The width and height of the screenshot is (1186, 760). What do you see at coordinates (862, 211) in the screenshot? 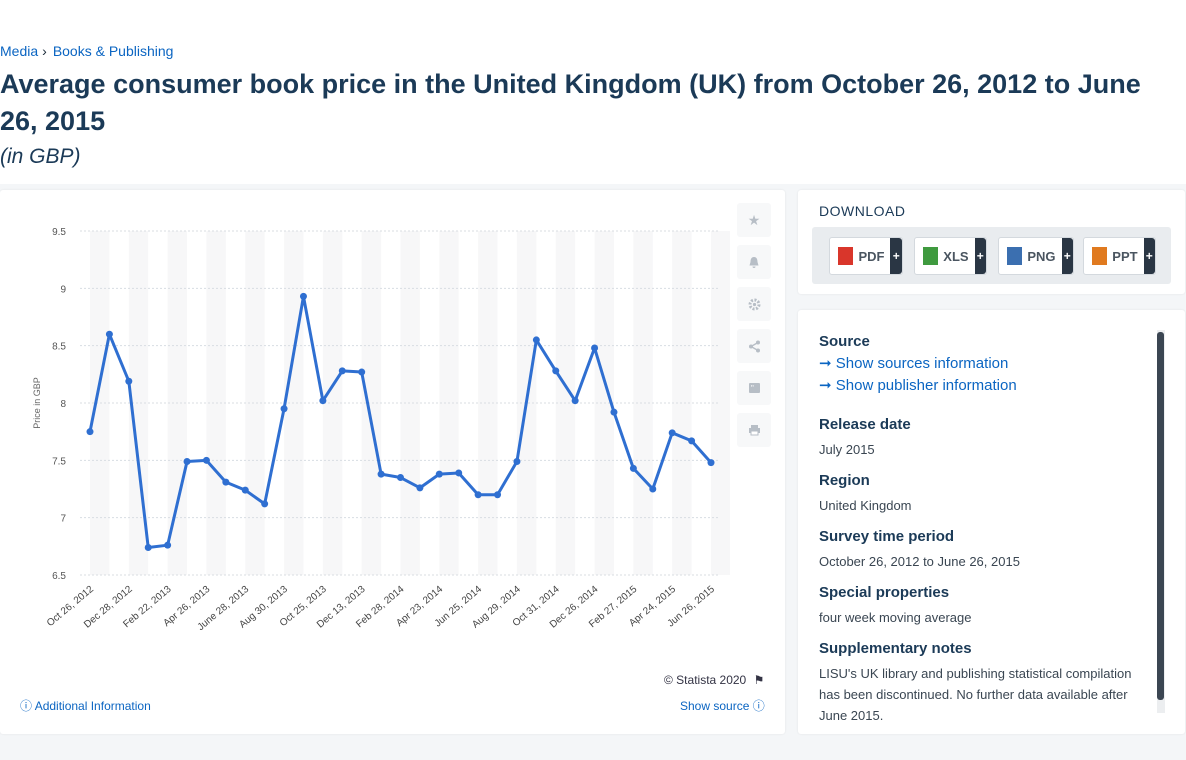
I see `download-title: DOWNLOAD` at bounding box center [862, 211].